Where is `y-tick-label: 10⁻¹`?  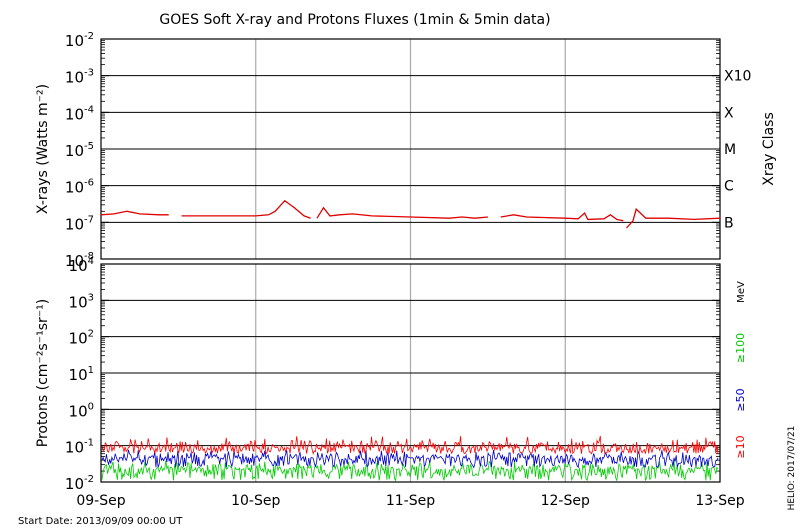
y-tick-label: 10⁻¹ is located at coordinates (79, 447).